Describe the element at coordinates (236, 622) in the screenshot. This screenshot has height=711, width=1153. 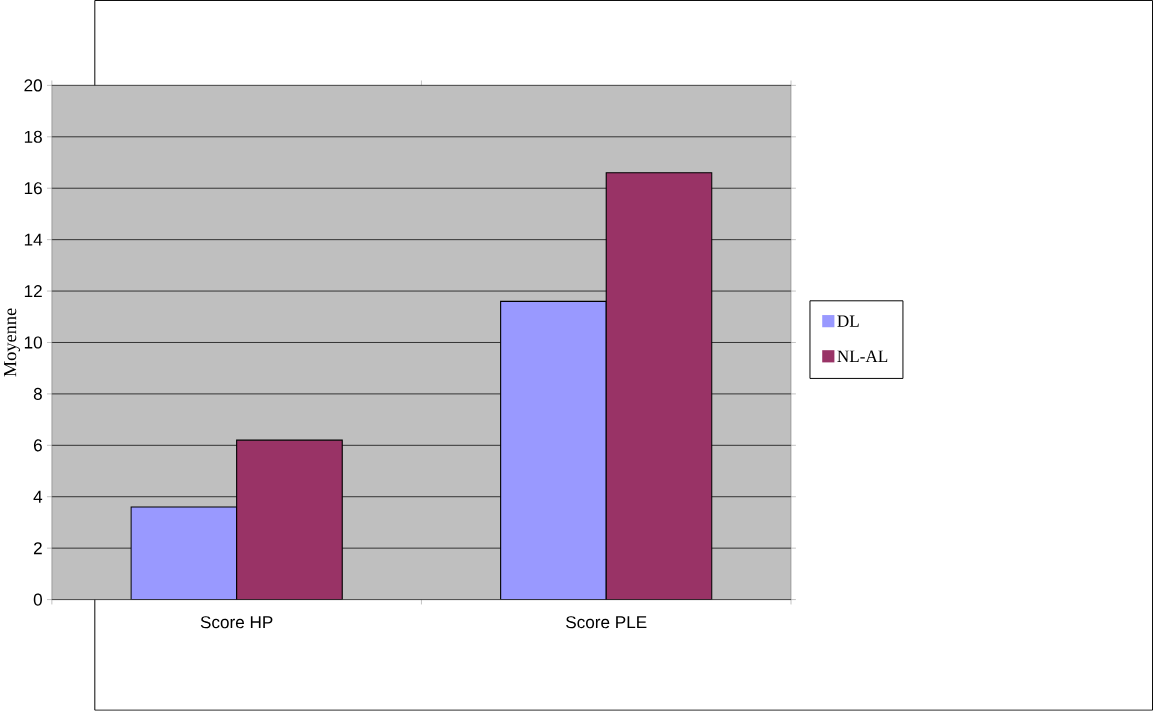
I see `x-tick-label: Score HP` at that location.